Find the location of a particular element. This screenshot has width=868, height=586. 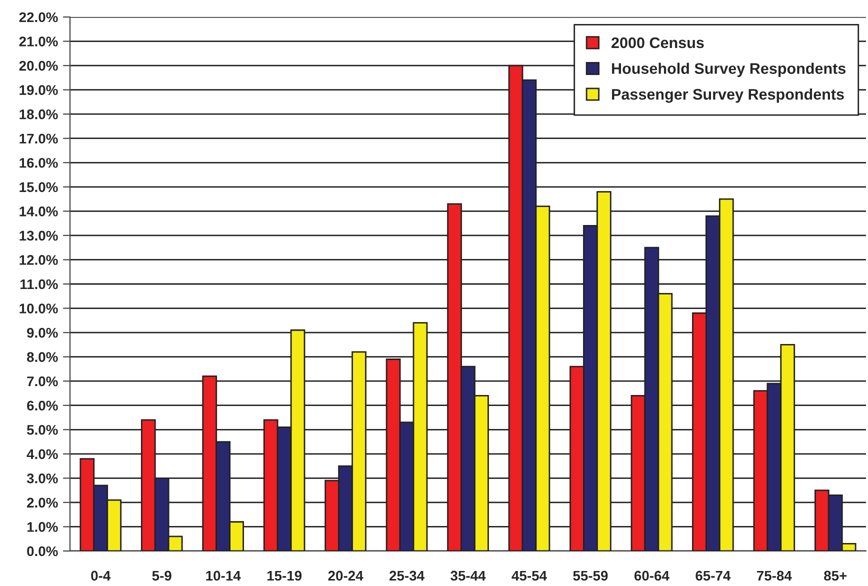

y-tick-label: 6.0% is located at coordinates (42, 405).